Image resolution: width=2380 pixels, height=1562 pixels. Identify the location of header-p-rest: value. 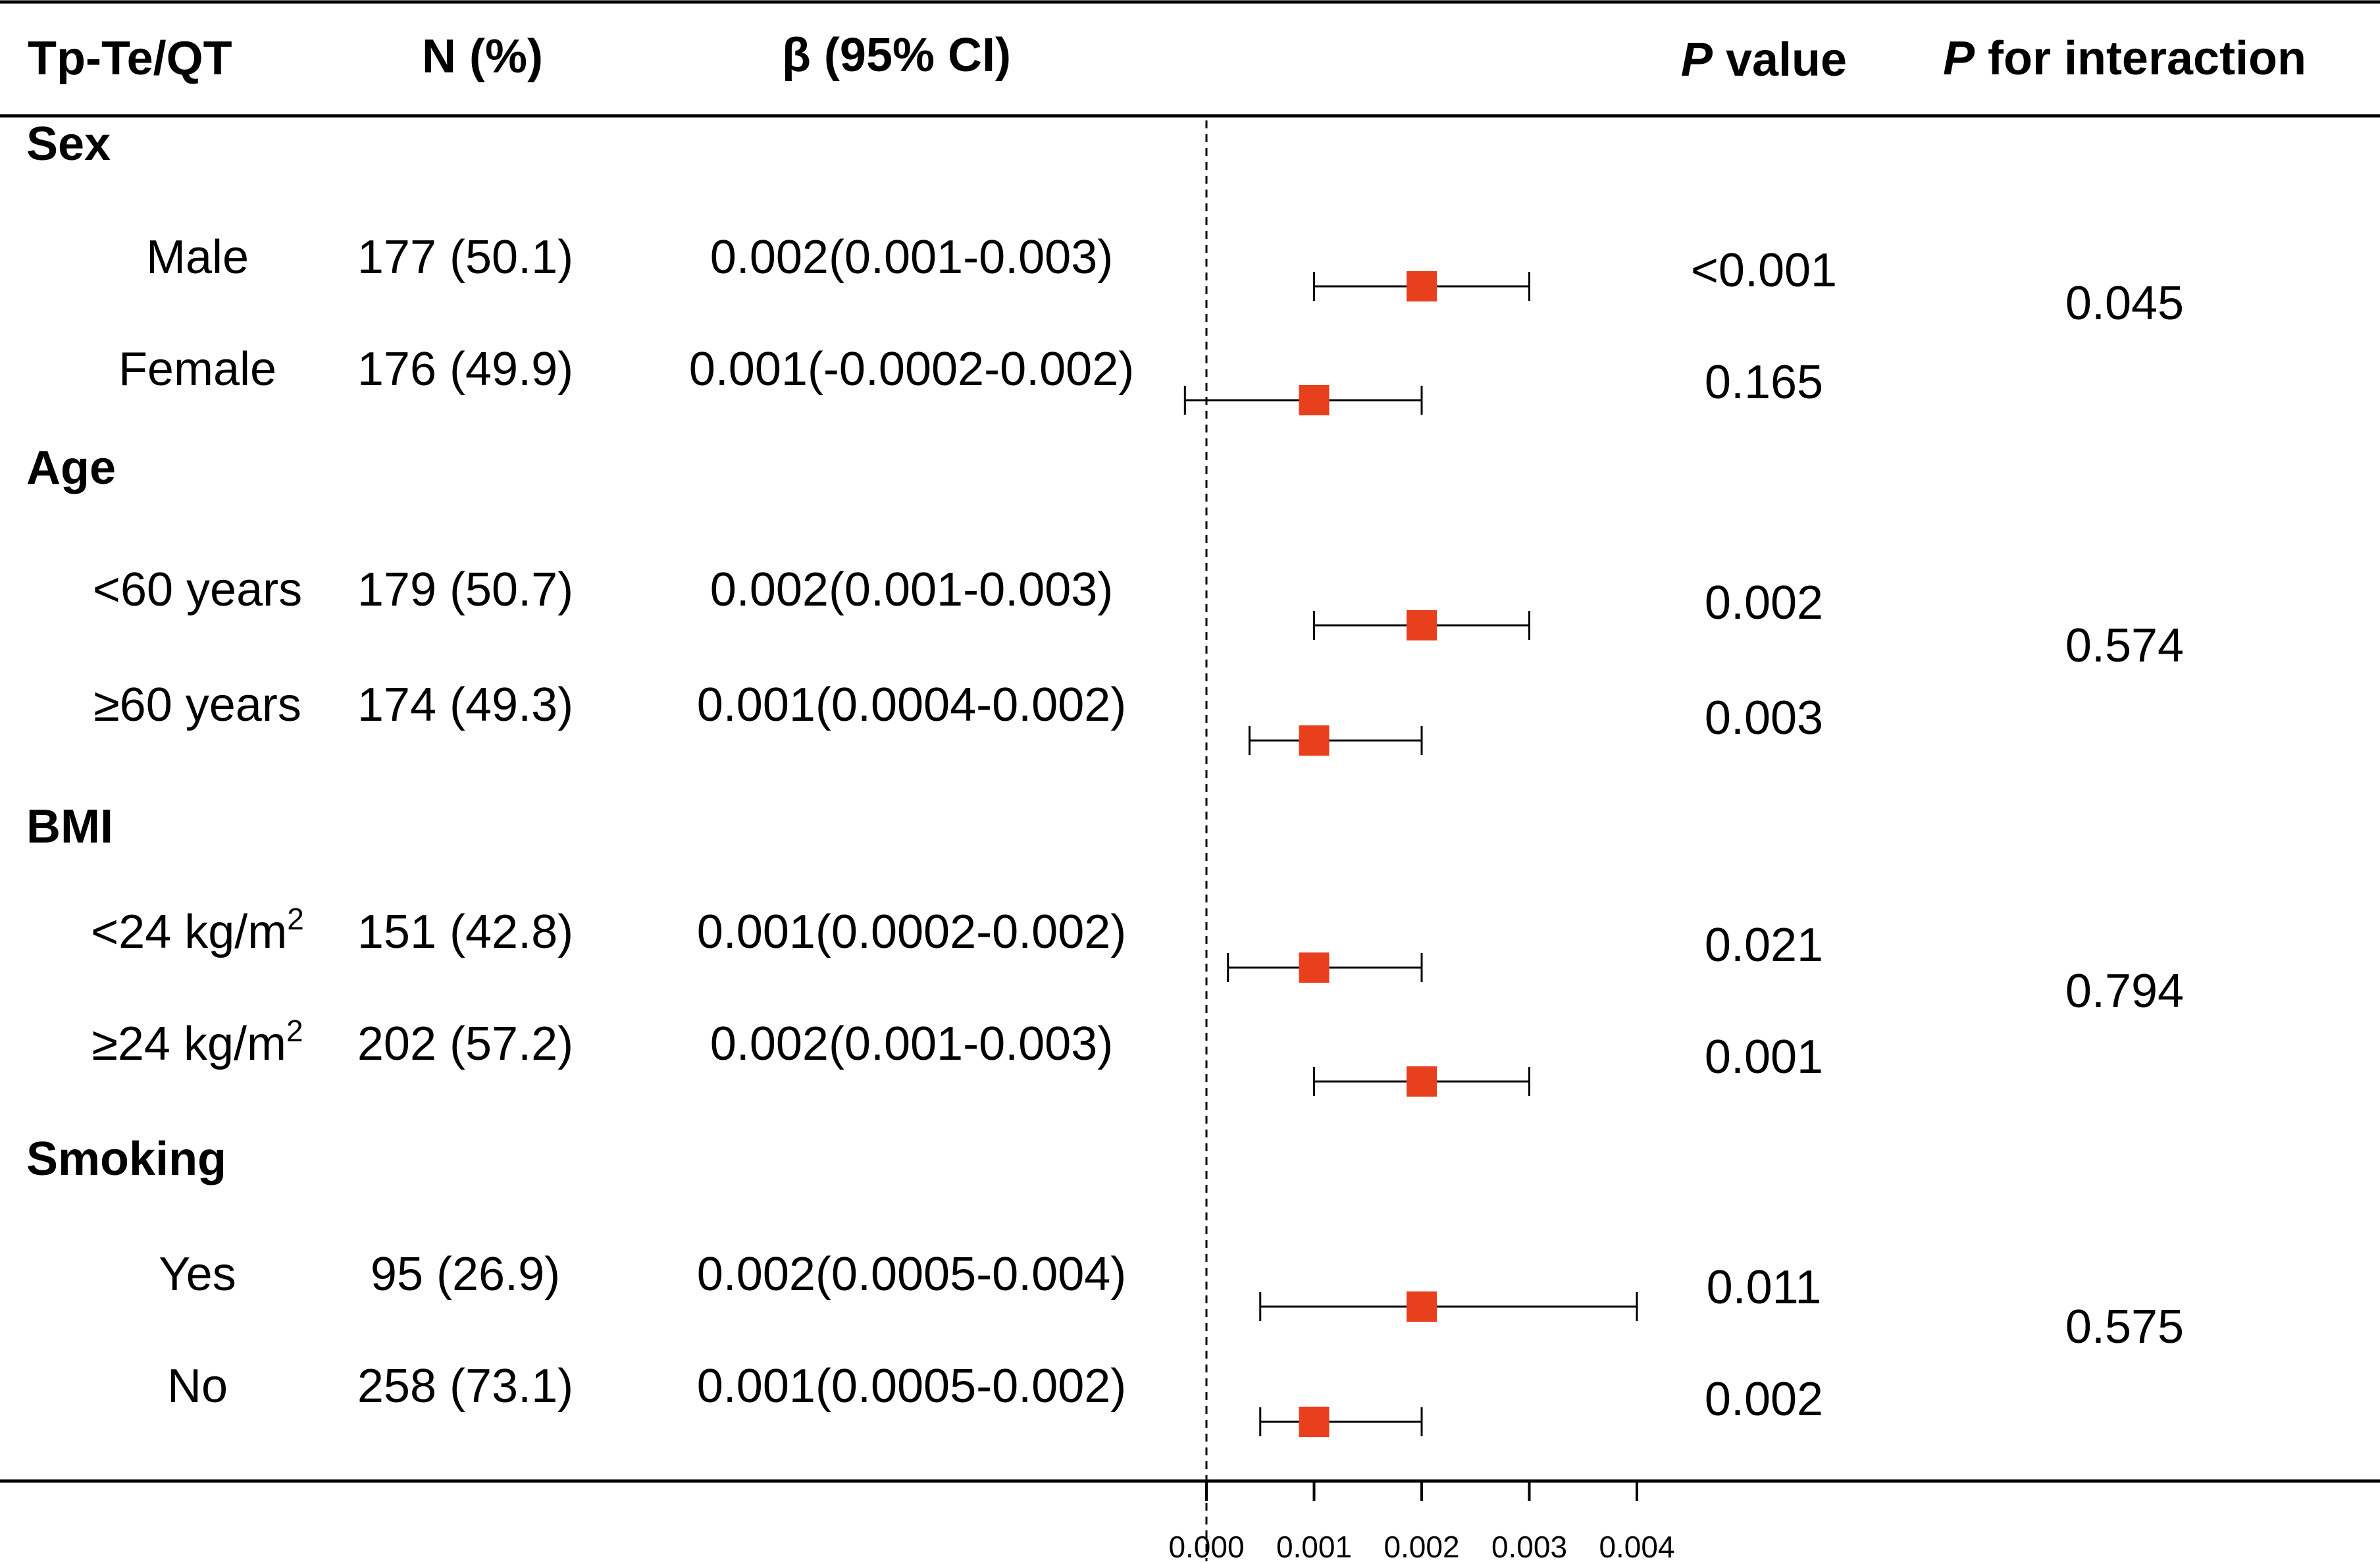
(1780, 60).